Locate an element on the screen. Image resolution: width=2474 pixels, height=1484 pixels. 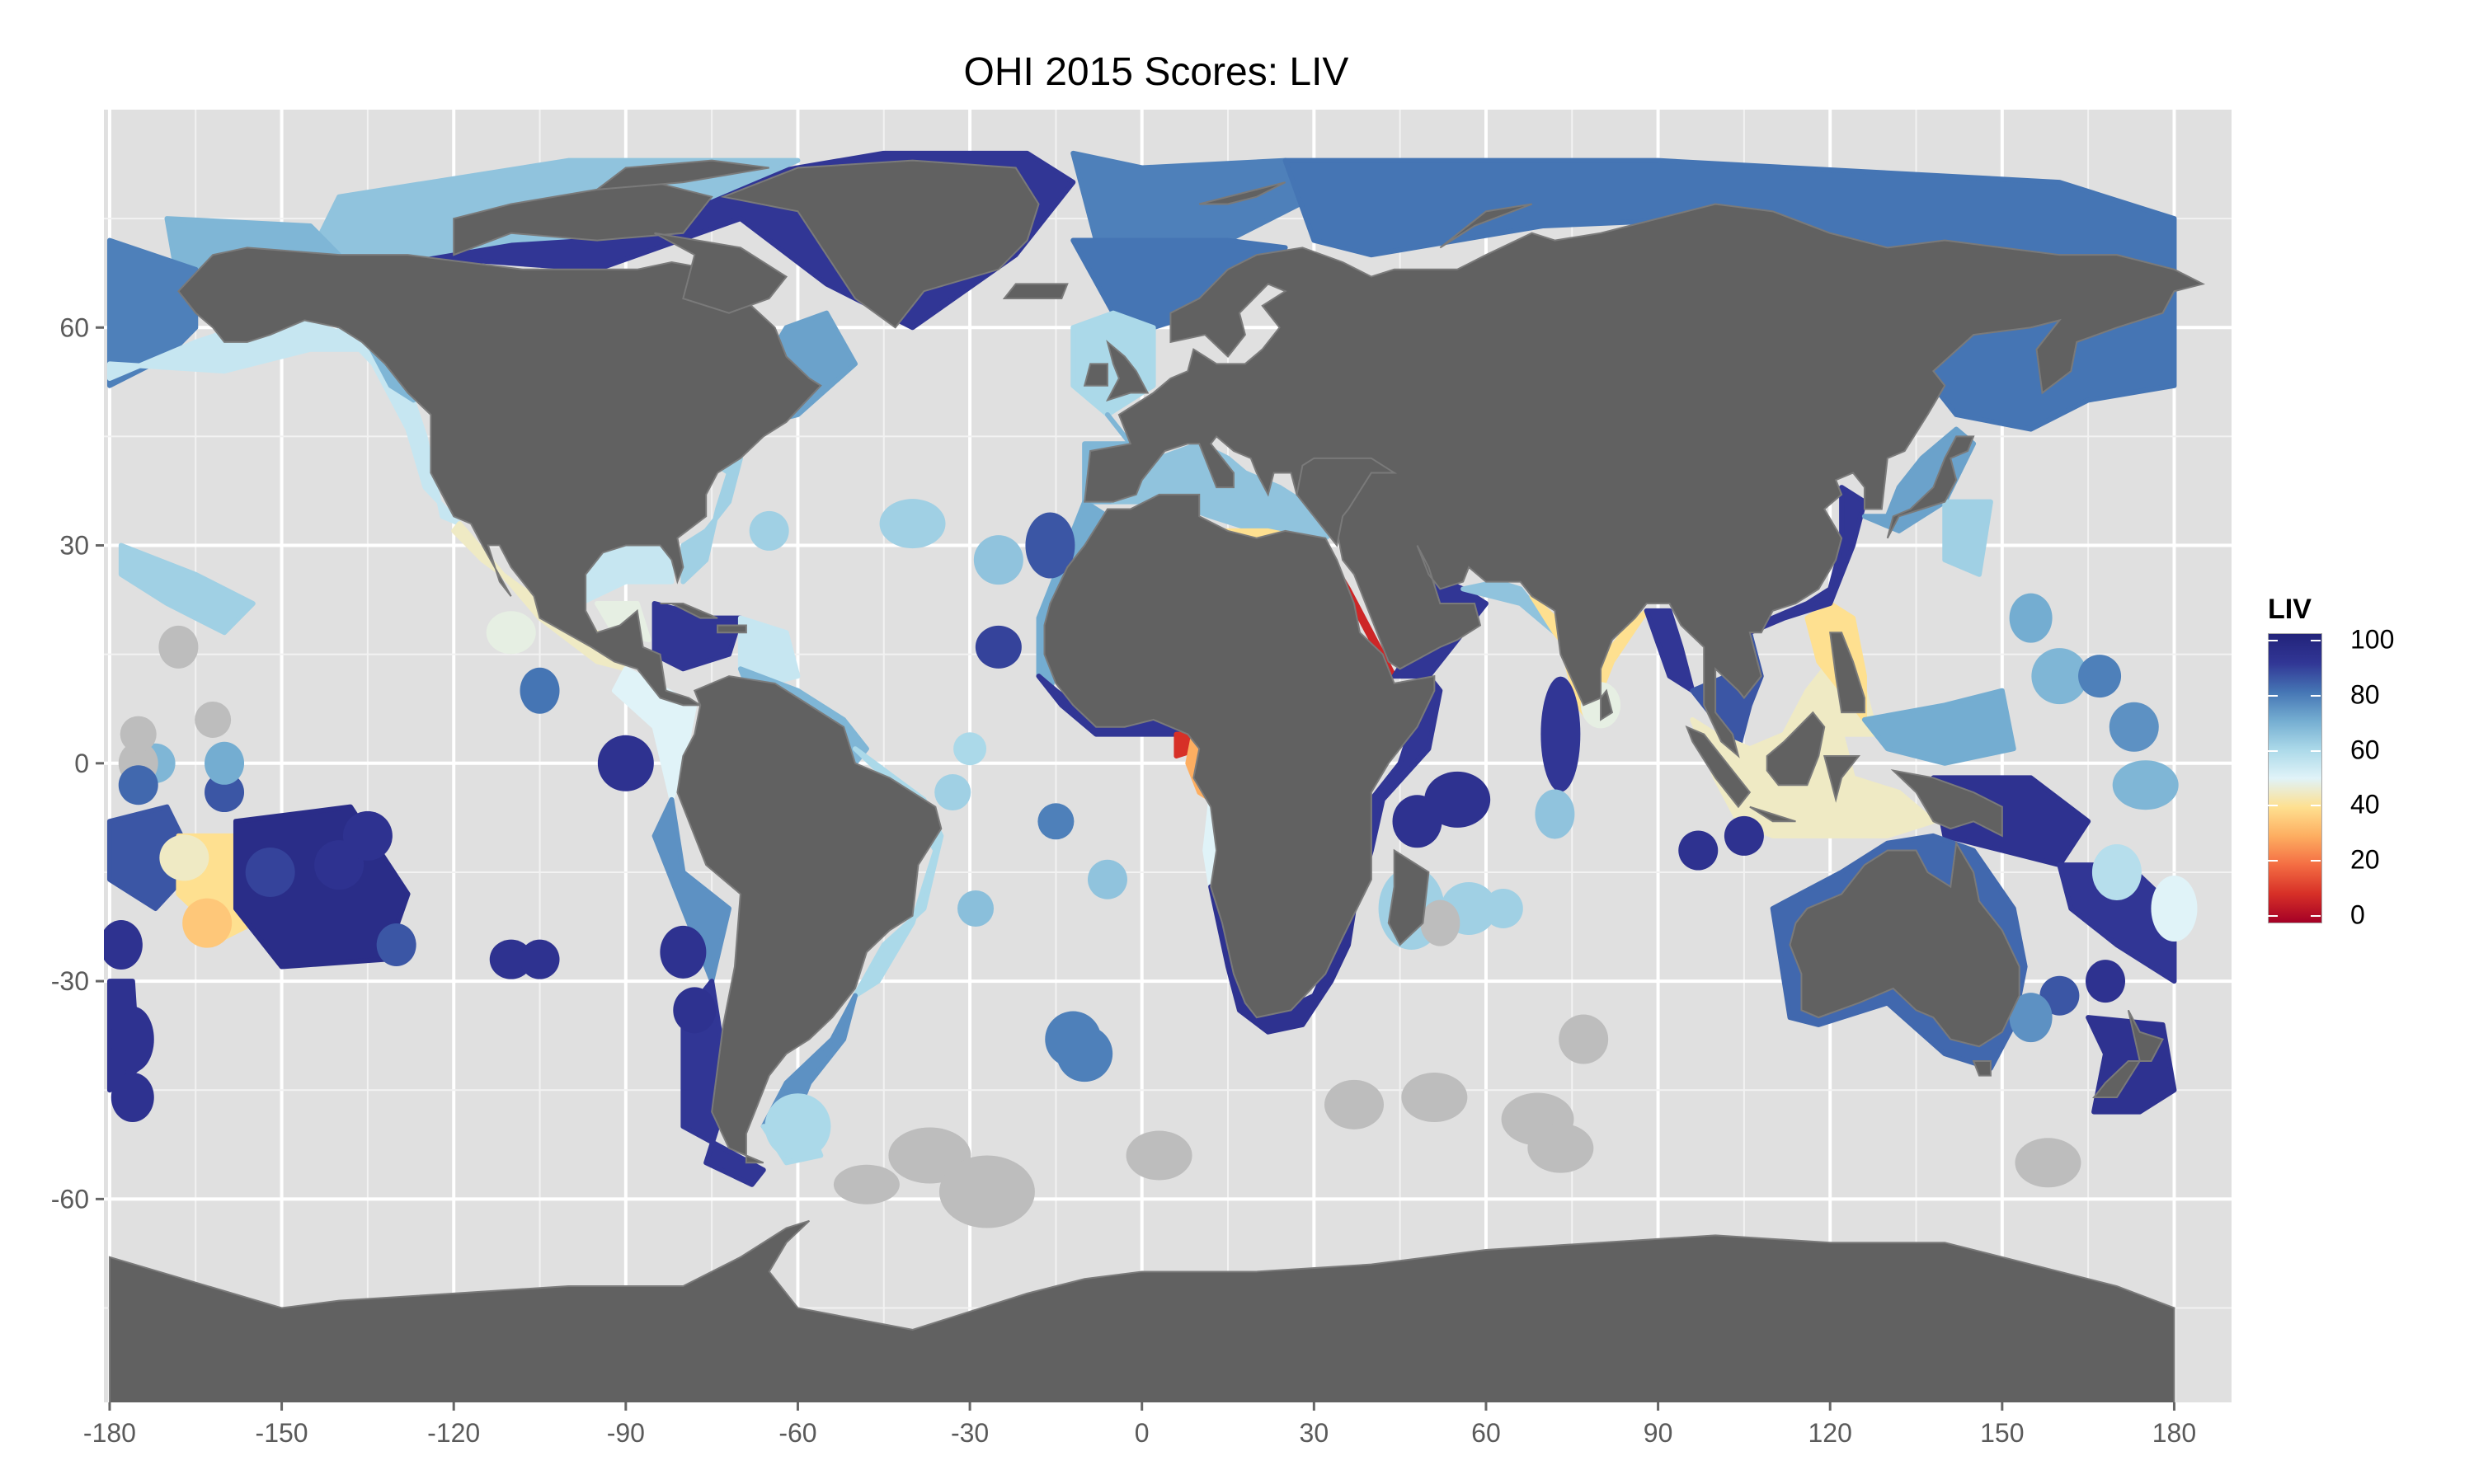
x-tick-label: -150 is located at coordinates (282, 1433).